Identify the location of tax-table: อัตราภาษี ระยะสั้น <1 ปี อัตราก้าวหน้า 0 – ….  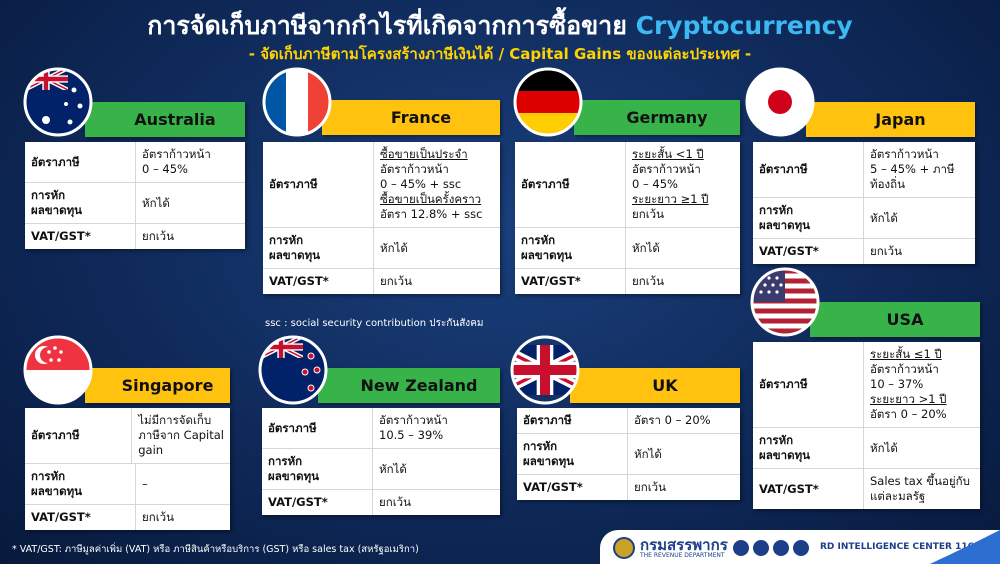
(627, 218).